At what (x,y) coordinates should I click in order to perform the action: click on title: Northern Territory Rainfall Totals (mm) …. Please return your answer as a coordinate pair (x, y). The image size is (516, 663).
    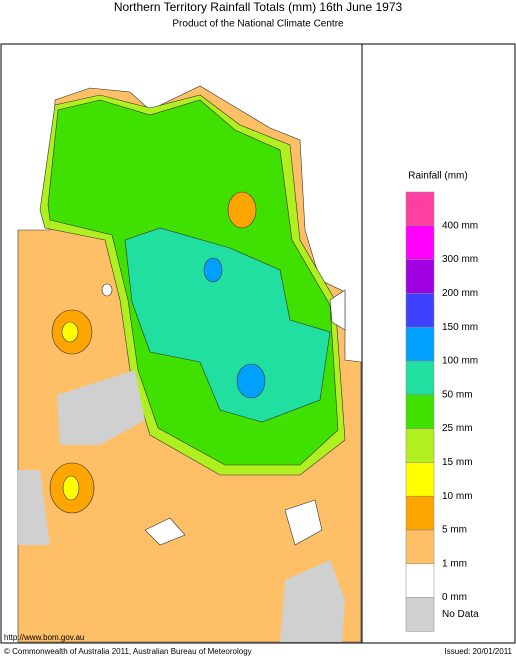
    Looking at the image, I should click on (258, 7).